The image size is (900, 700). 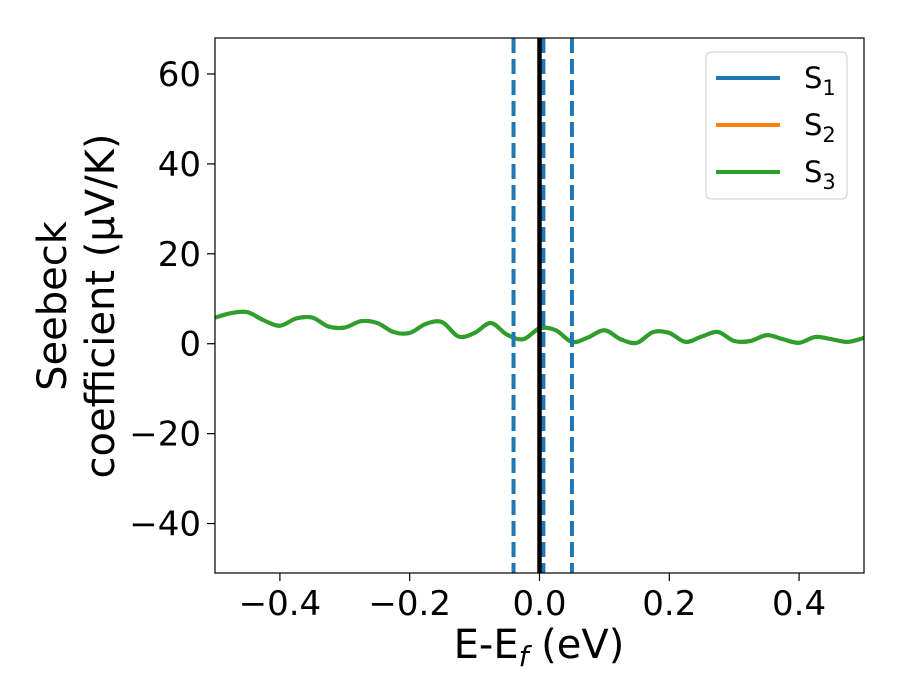 I want to click on legend-items: S1 S2 S3, so click(x=776, y=127).